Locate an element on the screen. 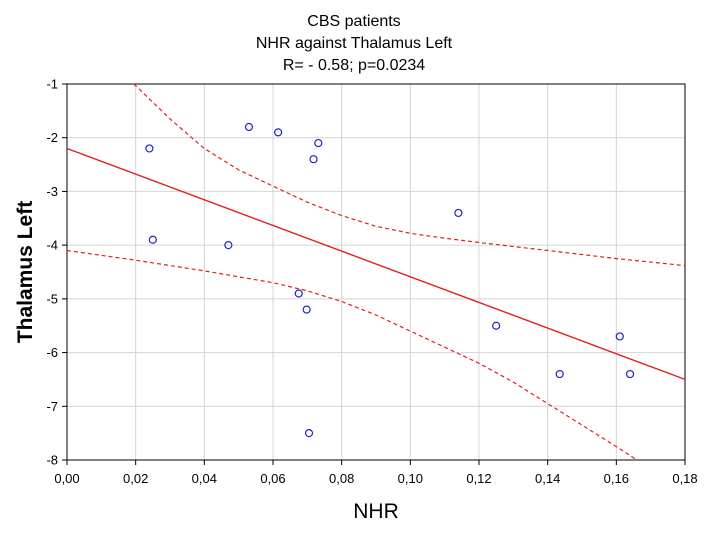  x-tick-label: 0,06 is located at coordinates (272, 478).